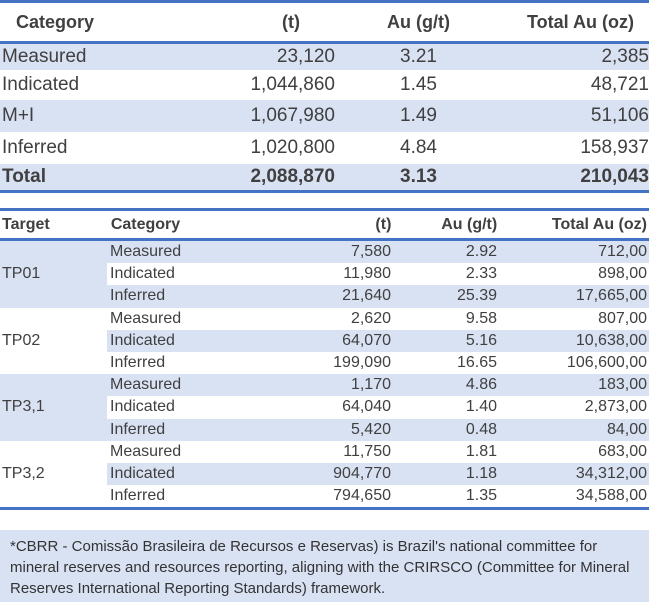  I want to click on table-row: Measured 2,620 9.58 807,00, so click(378, 319).